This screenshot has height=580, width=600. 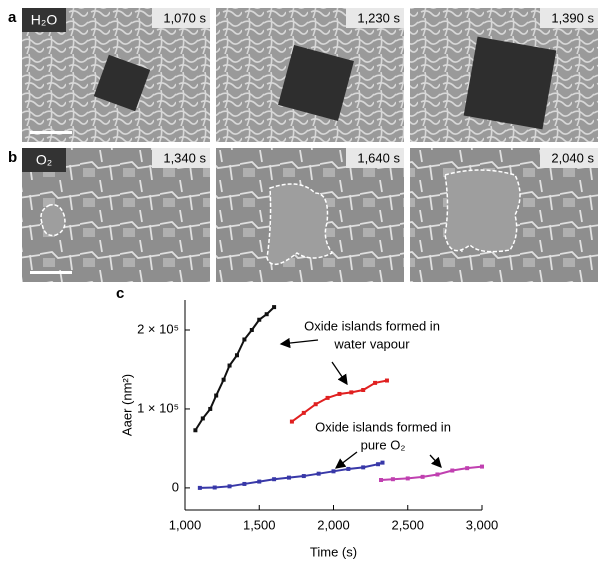 What do you see at coordinates (572, 157) in the screenshot?
I see `time-label: 2,040 s` at bounding box center [572, 157].